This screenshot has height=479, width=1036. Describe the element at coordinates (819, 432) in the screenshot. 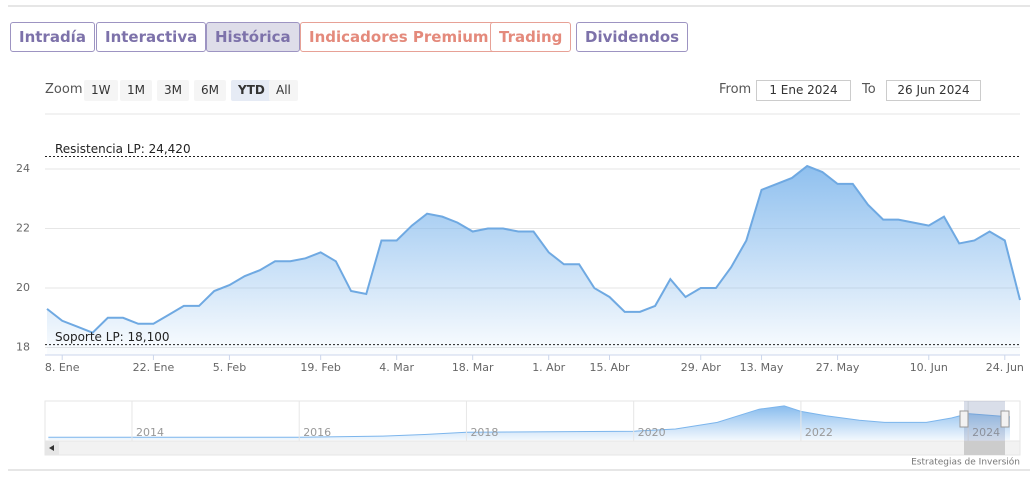

I see `navigator-label: 2022` at that location.